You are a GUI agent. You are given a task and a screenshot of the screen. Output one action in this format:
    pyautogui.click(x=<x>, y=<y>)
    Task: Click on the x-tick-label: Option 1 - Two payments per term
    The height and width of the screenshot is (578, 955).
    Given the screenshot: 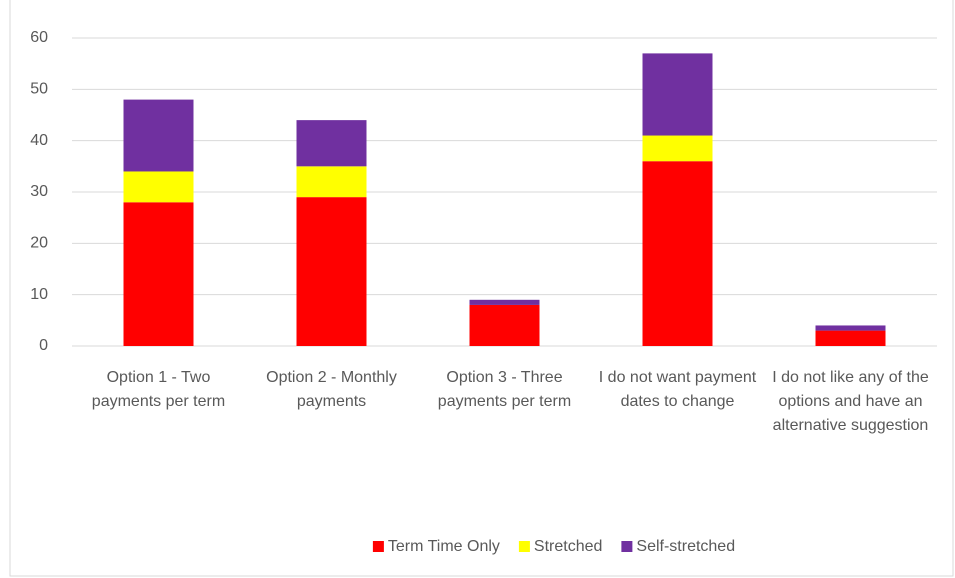 What is the action you would take?
    pyautogui.click(x=158, y=389)
    